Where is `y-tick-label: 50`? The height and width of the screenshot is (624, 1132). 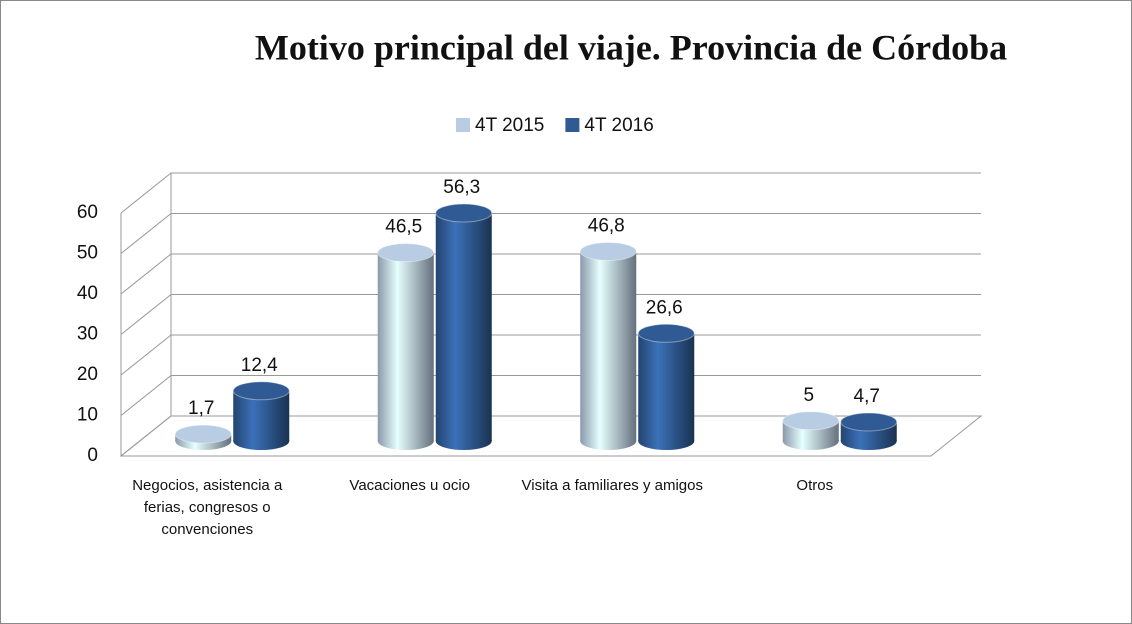 y-tick-label: 50 is located at coordinates (87, 253).